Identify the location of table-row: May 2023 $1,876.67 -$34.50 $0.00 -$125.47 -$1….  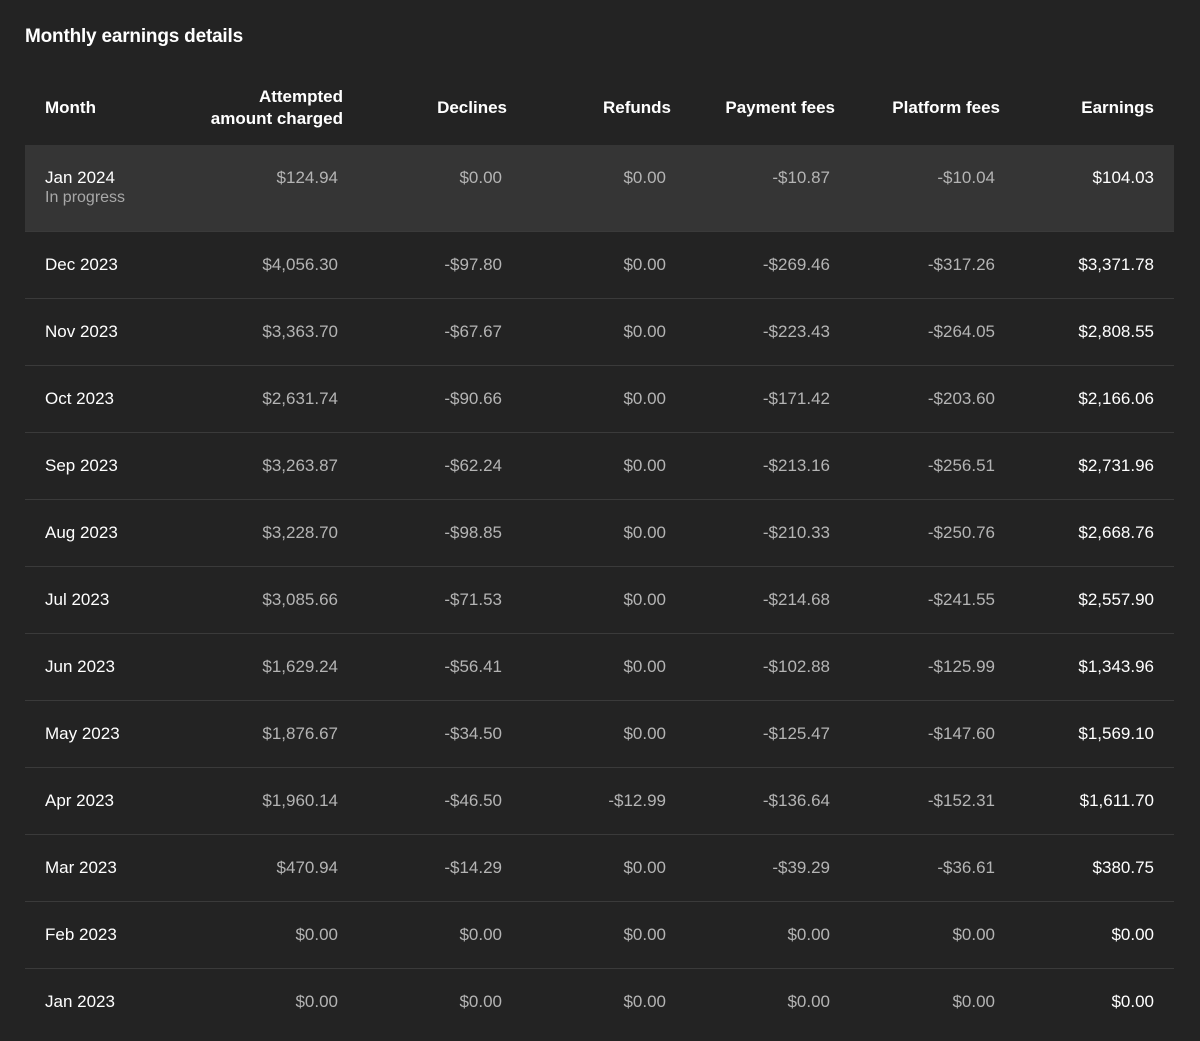
(599, 733).